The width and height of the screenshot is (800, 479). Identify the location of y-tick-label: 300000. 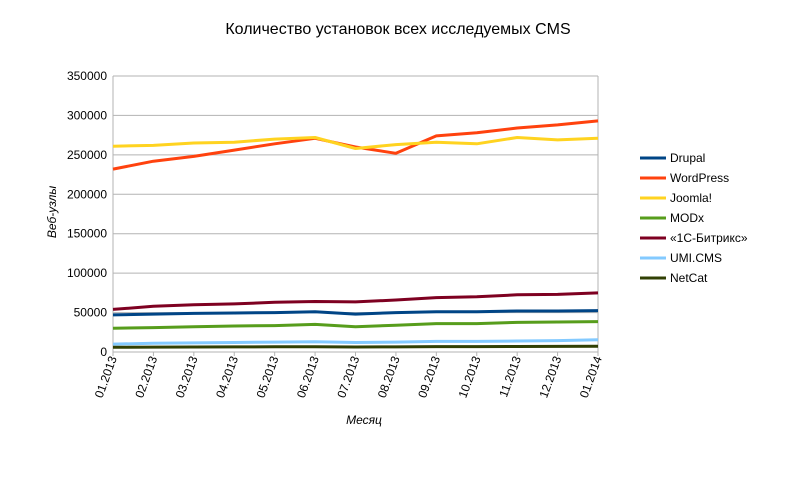
(87, 115).